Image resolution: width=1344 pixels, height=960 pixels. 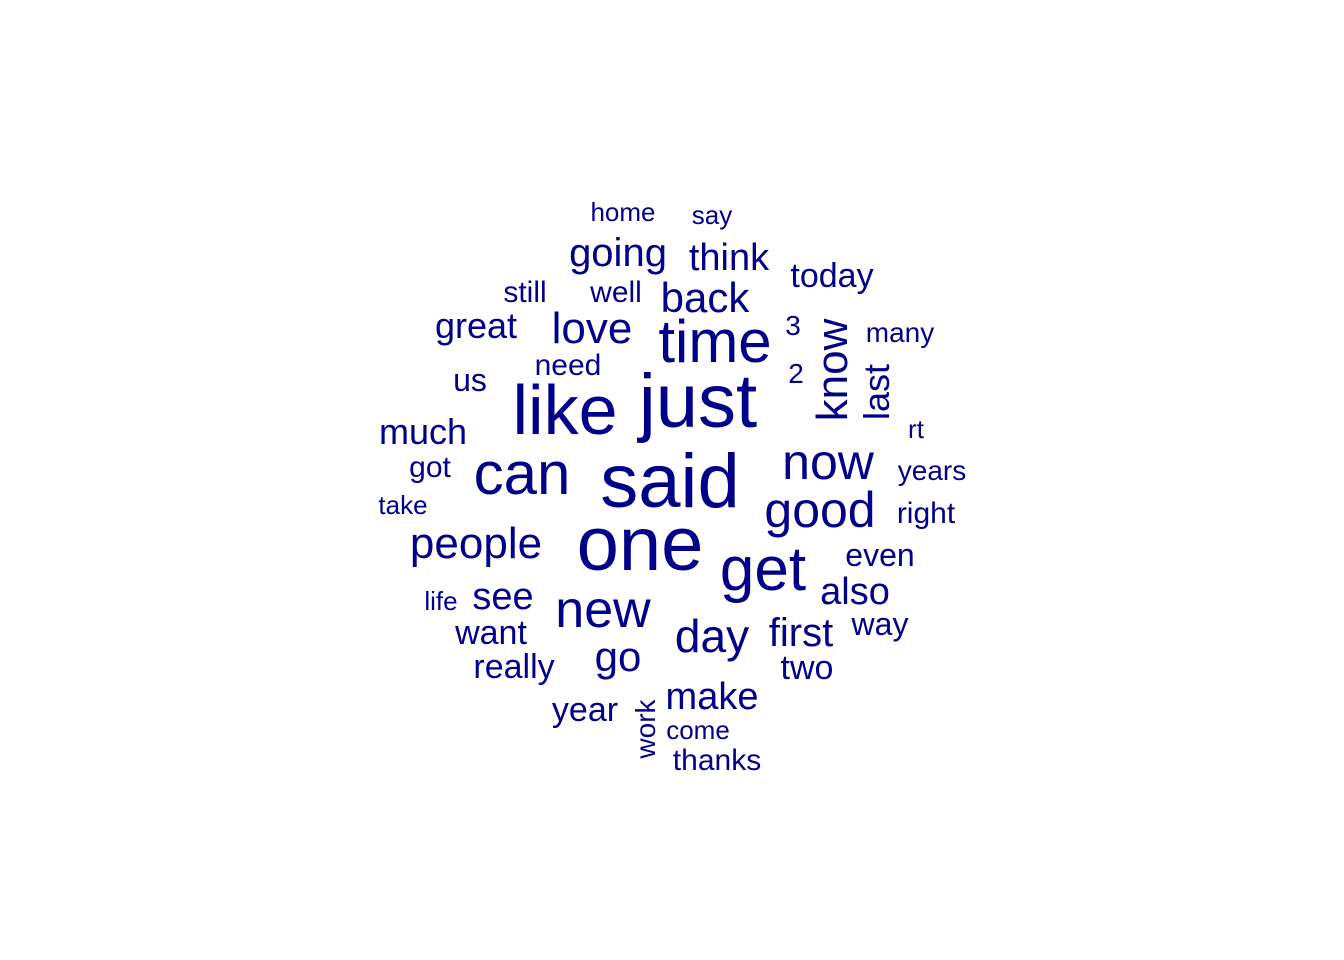 What do you see at coordinates (565, 410) in the screenshot?
I see `word-like: like` at bounding box center [565, 410].